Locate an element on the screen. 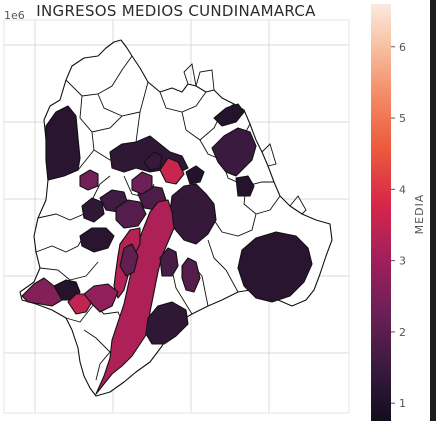 The image size is (436, 421). region-r07 is located at coordinates (172, 171).